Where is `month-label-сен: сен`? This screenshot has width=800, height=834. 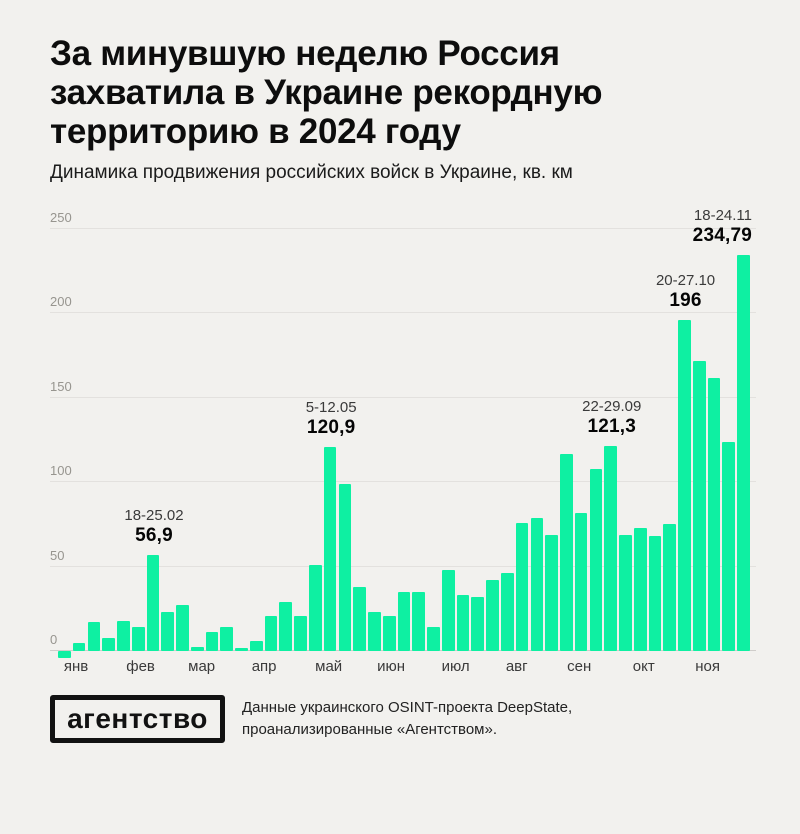 month-label-сен: сен is located at coordinates (579, 666).